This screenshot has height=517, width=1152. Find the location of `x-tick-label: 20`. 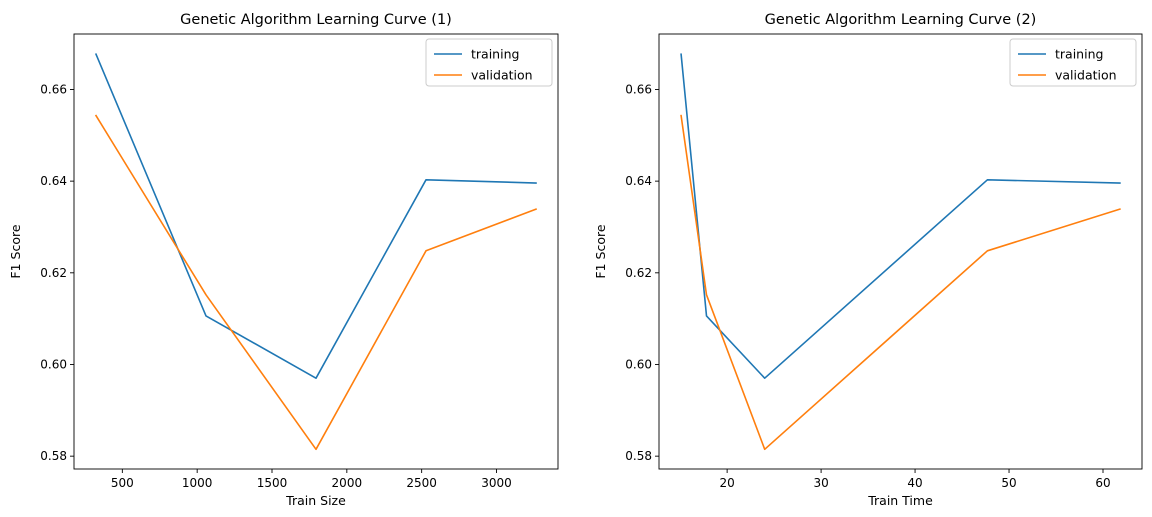

x-tick-label: 20 is located at coordinates (726, 483).